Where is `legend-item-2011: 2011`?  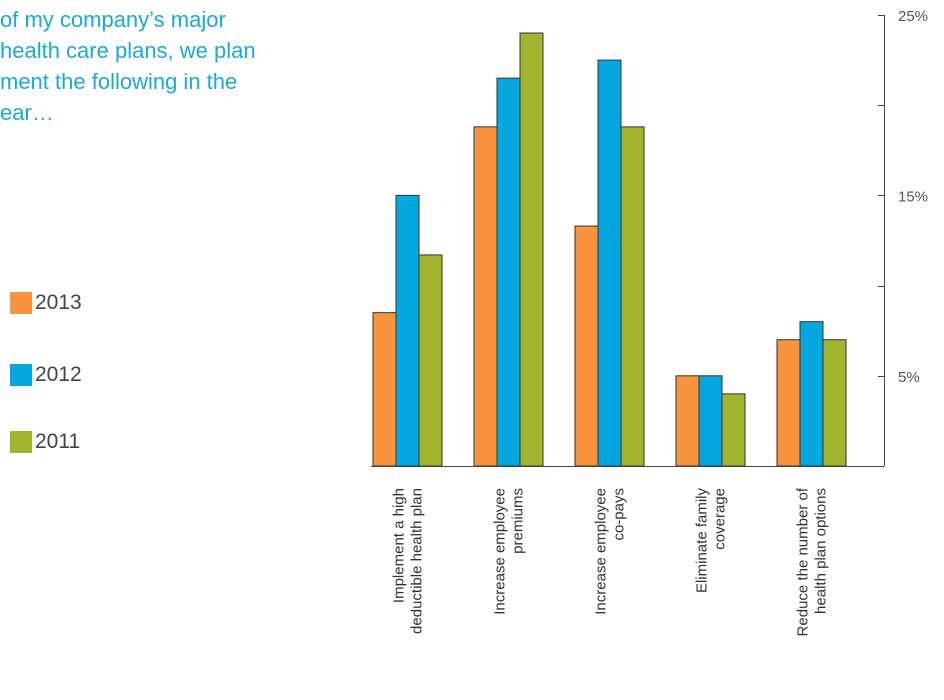 legend-item-2011: 2011 is located at coordinates (45, 442).